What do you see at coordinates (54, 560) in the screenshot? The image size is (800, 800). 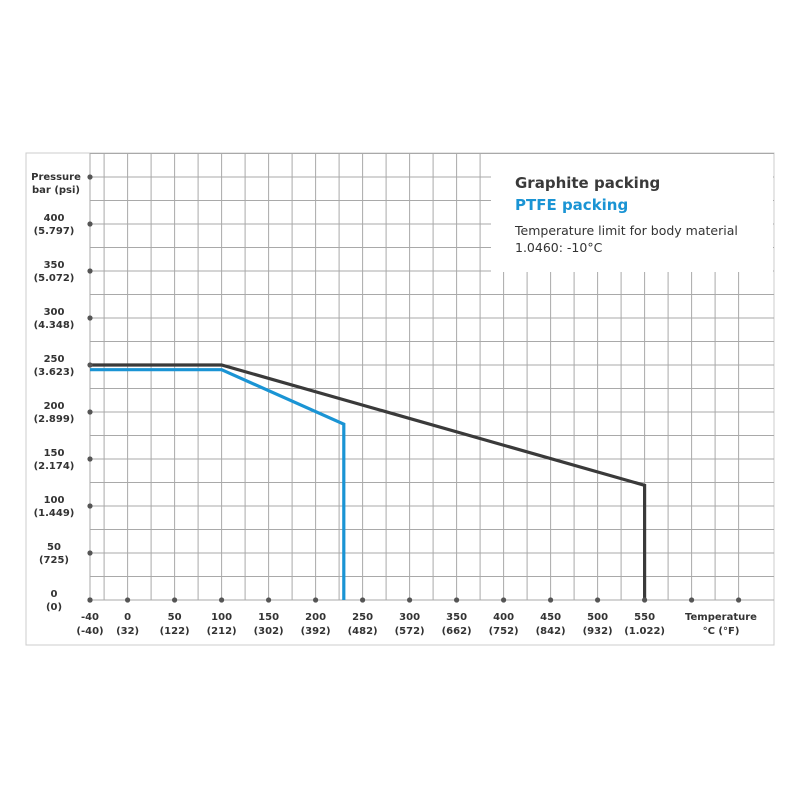 I see `y-tick-label-psi: (725)` at bounding box center [54, 560].